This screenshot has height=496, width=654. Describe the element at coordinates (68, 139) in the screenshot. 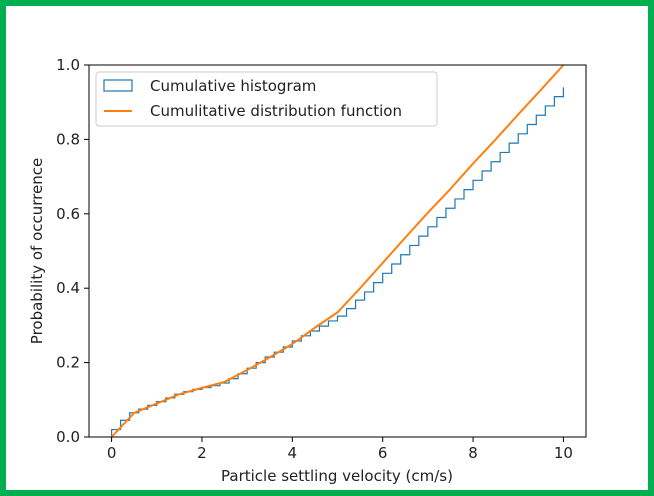

I see `y-tick-label: 0.8` at that location.